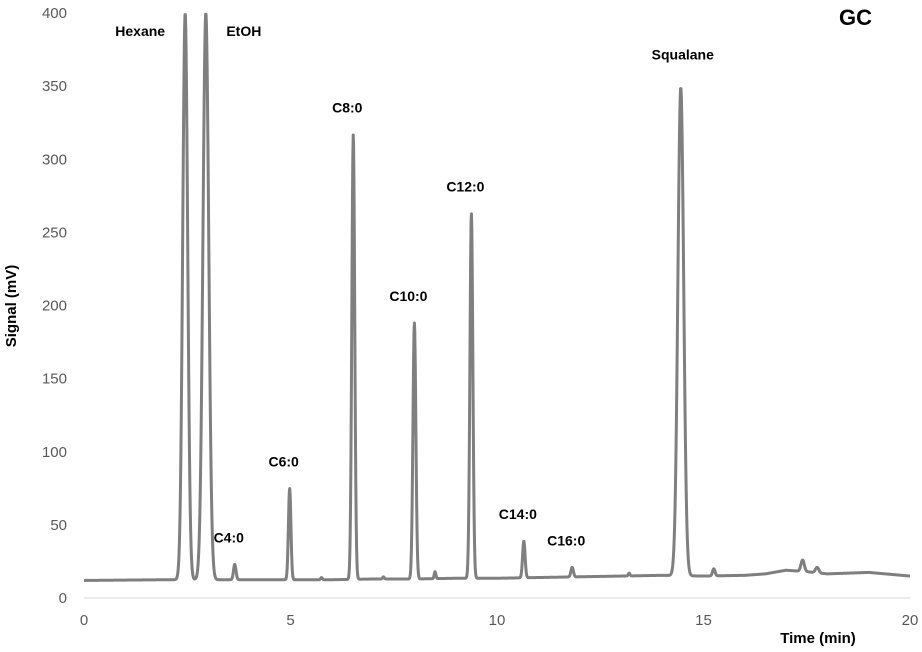 The width and height of the screenshot is (922, 652). What do you see at coordinates (283, 461) in the screenshot?
I see `peak-label: C6:0` at bounding box center [283, 461].